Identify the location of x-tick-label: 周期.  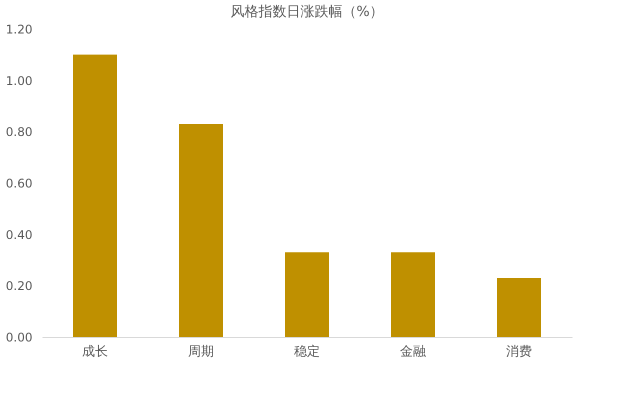
(201, 352).